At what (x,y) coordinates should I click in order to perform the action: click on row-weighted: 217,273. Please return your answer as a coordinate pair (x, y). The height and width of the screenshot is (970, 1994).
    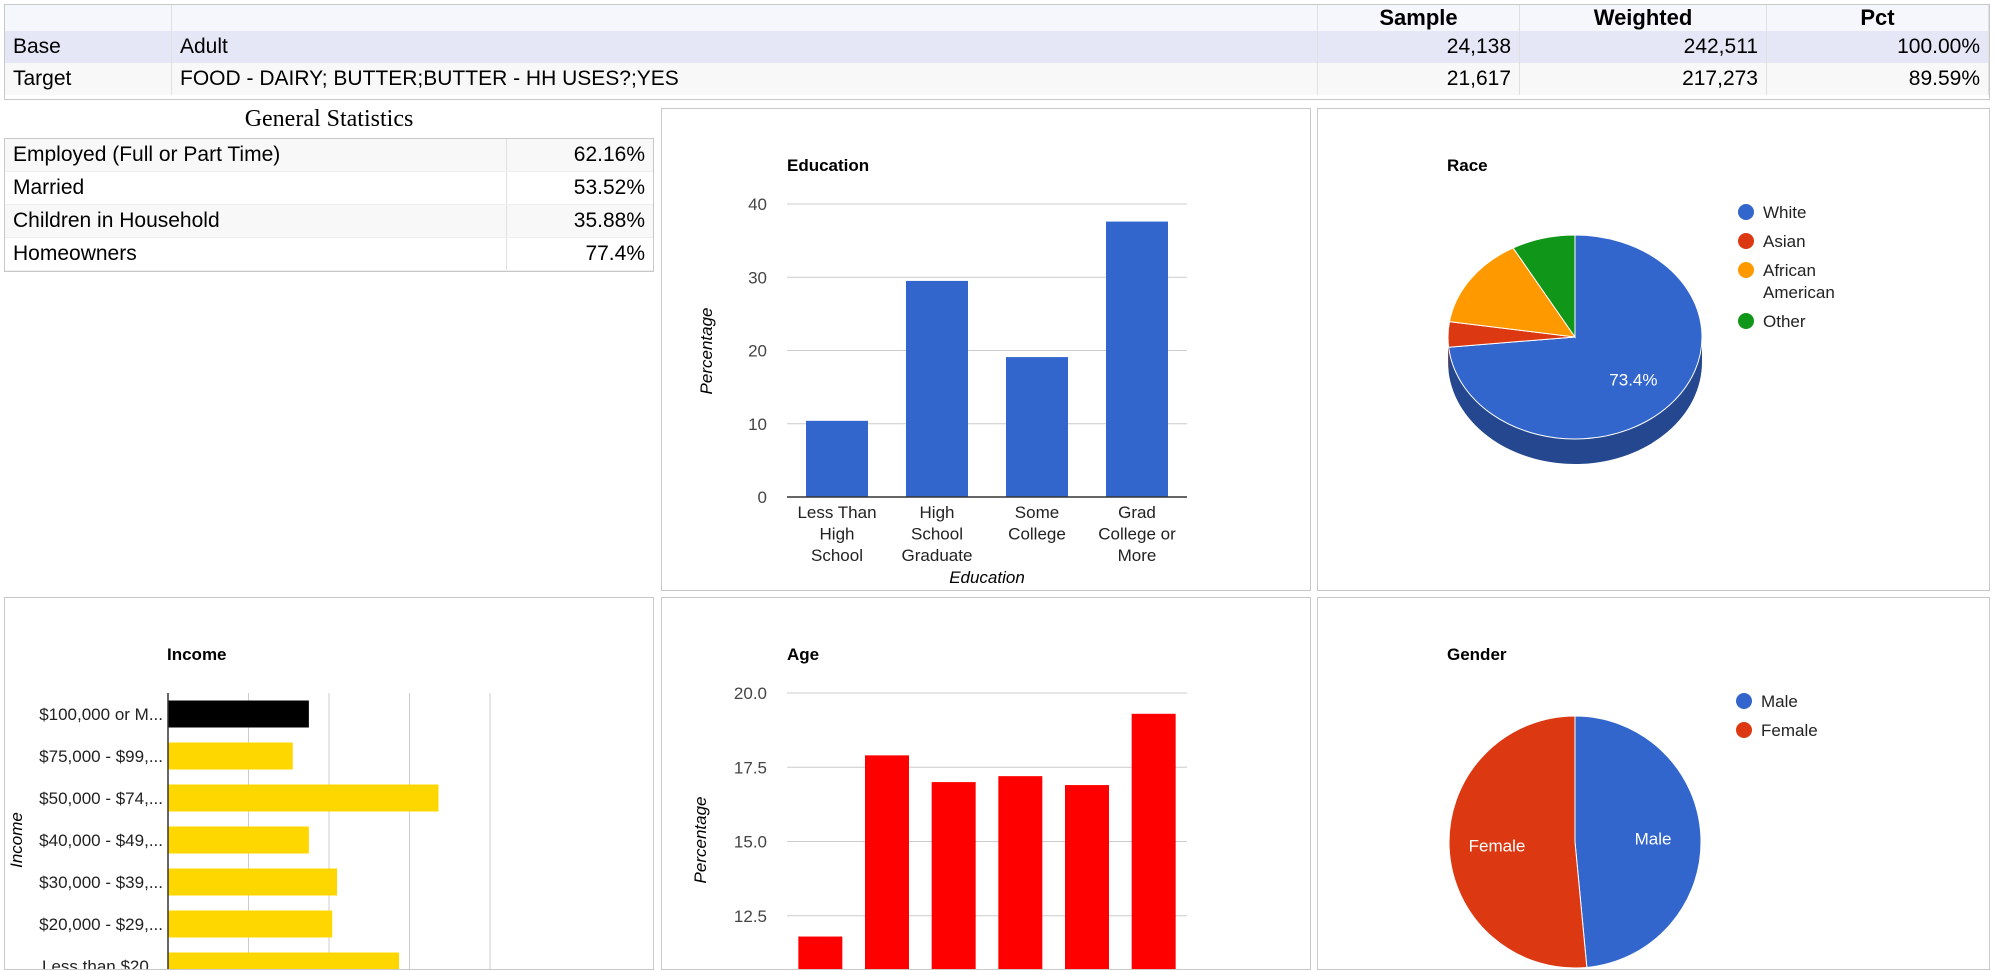
    Looking at the image, I should click on (1643, 79).